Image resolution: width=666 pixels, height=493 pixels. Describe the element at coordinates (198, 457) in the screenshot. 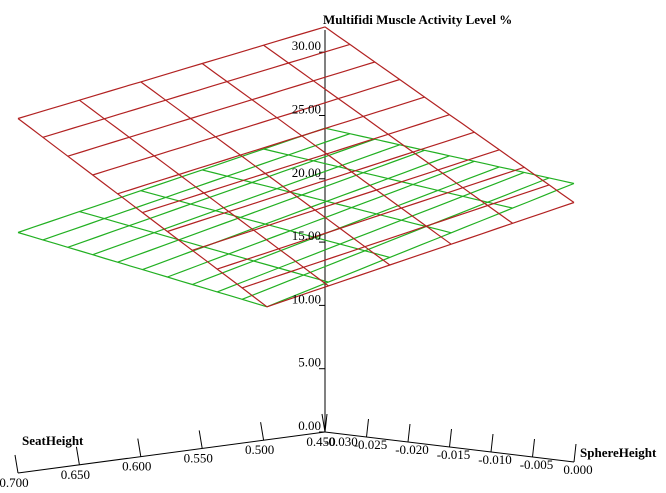

I see `seat-tick-label: 0.550` at that location.